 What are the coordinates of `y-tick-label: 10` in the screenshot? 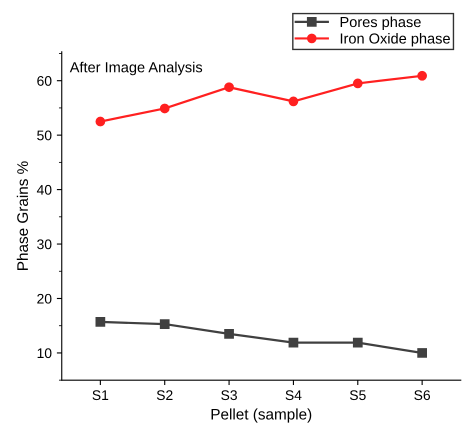 It's located at (45, 353).